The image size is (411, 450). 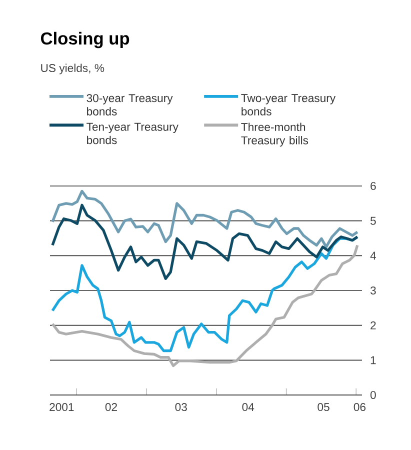 What do you see at coordinates (85, 40) in the screenshot?
I see `chart-title: Closing up` at bounding box center [85, 40].